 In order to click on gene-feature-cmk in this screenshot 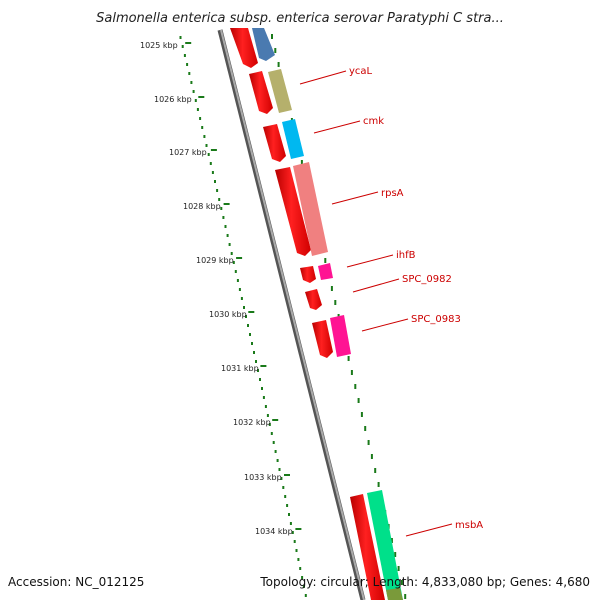, I will do `click(293, 139)`.